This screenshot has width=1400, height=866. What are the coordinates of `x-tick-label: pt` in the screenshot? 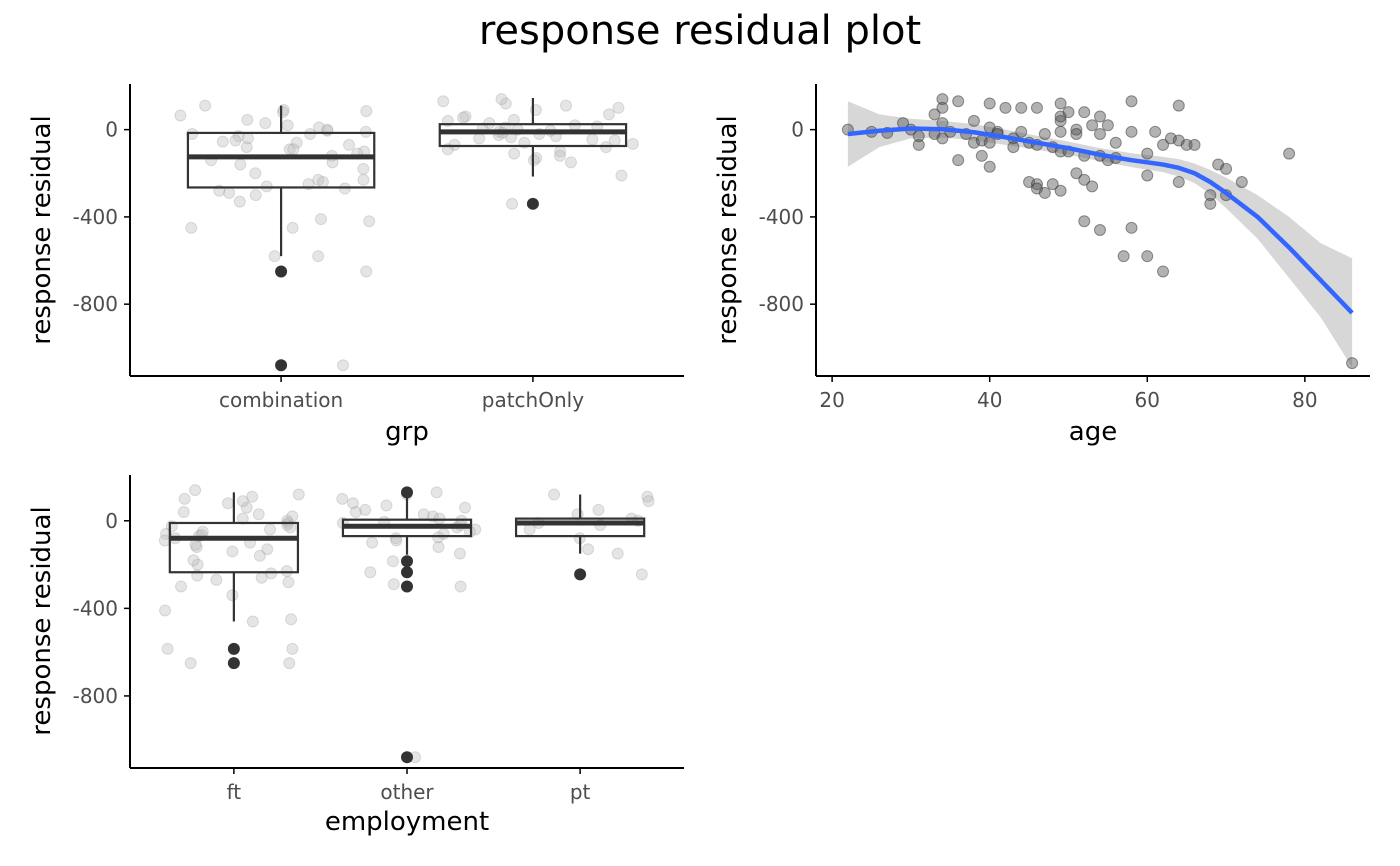 It's located at (580, 792).